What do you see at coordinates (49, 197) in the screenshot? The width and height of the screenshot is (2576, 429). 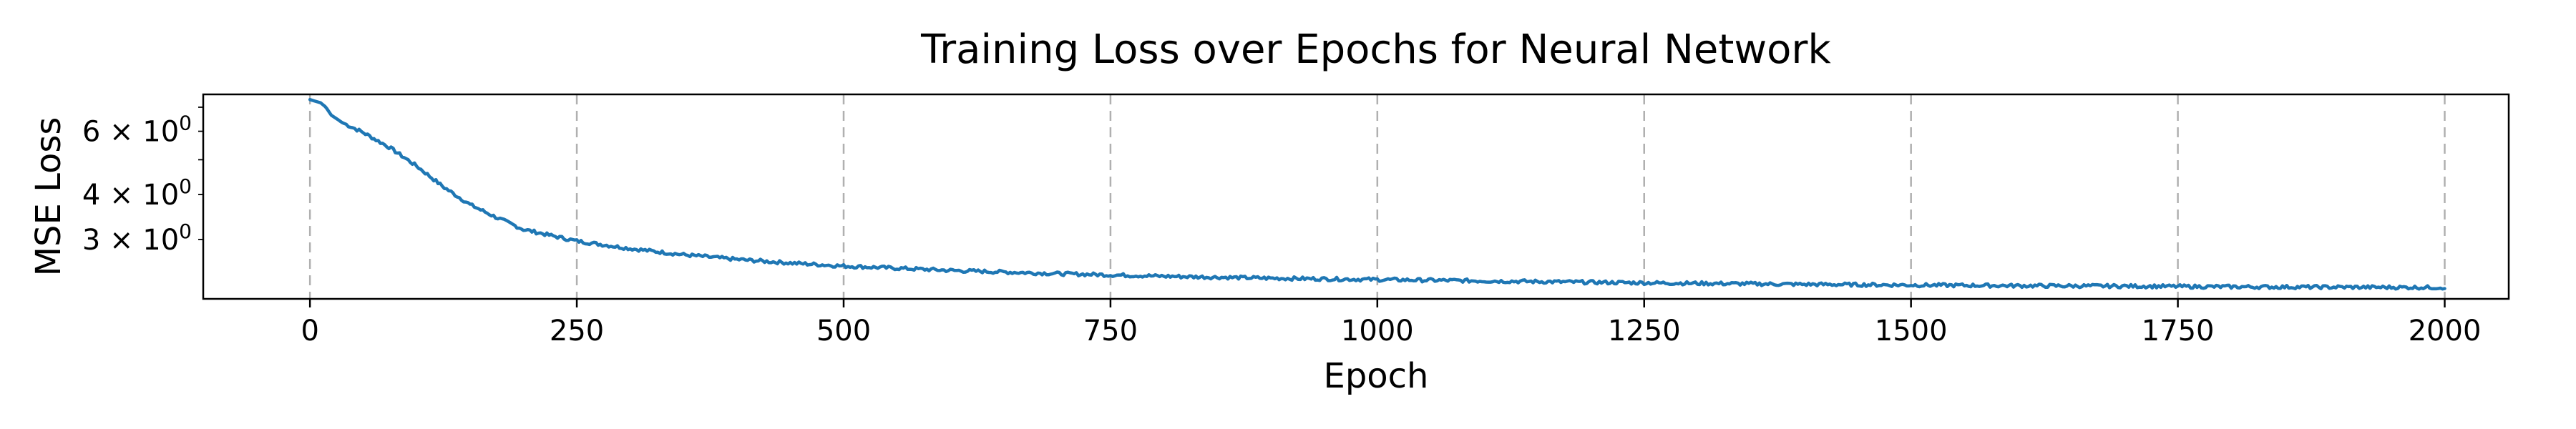 I see `y-axis-label: MSE Loss` at bounding box center [49, 197].